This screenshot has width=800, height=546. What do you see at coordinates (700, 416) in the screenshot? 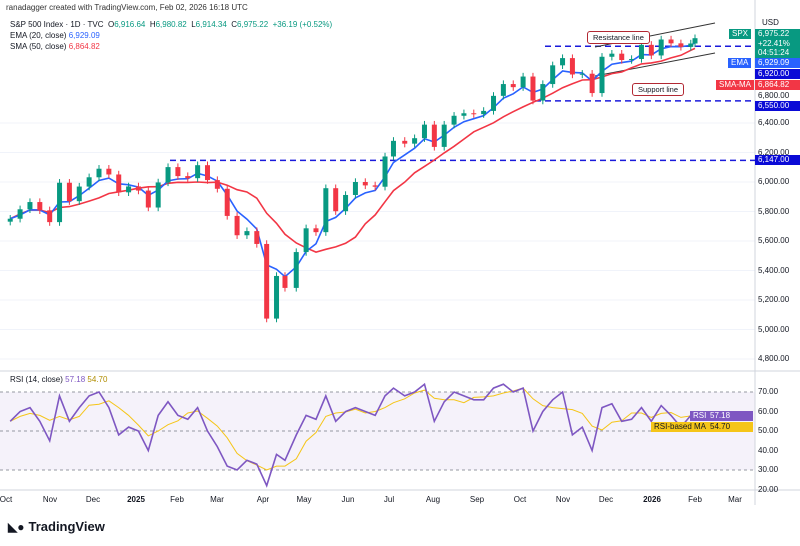
I see `rsi-tag-label: RSI` at bounding box center [700, 416].